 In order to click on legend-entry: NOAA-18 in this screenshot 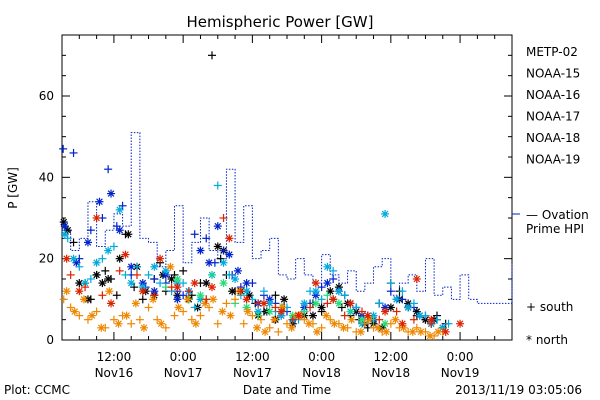, I will do `click(553, 138)`.